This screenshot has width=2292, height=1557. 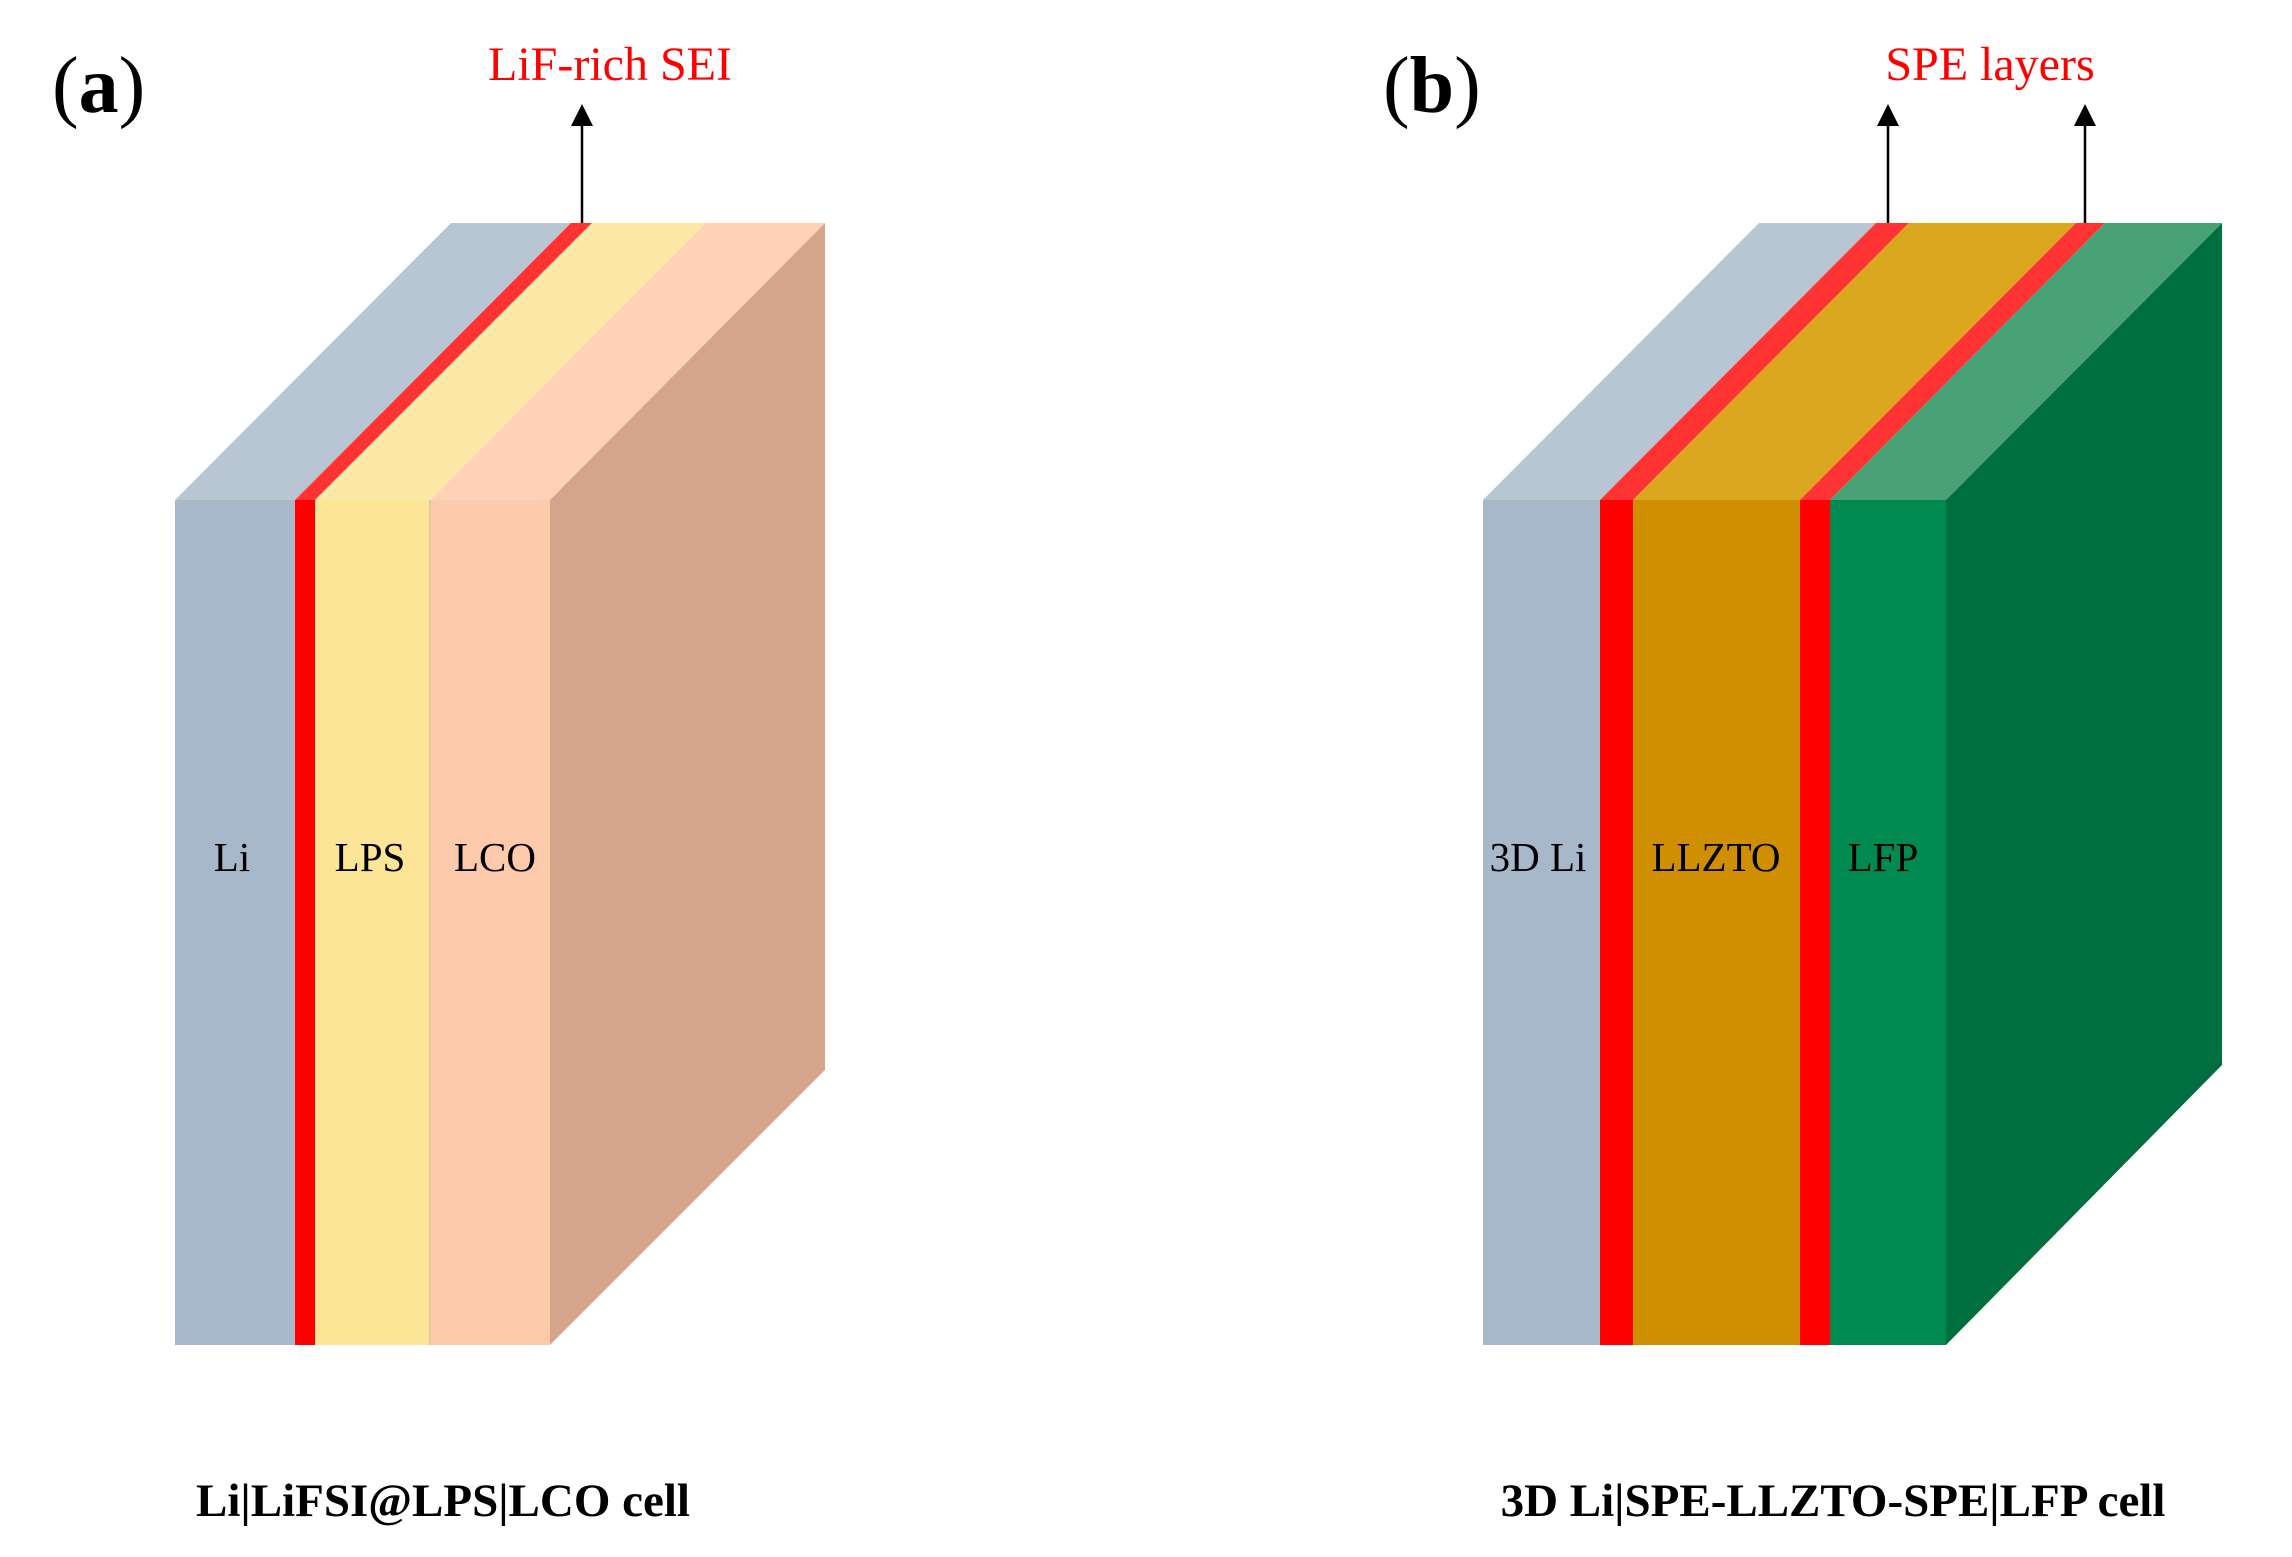 What do you see at coordinates (1616, 922) in the screenshot?
I see `spe-layer-1-front-face` at bounding box center [1616, 922].